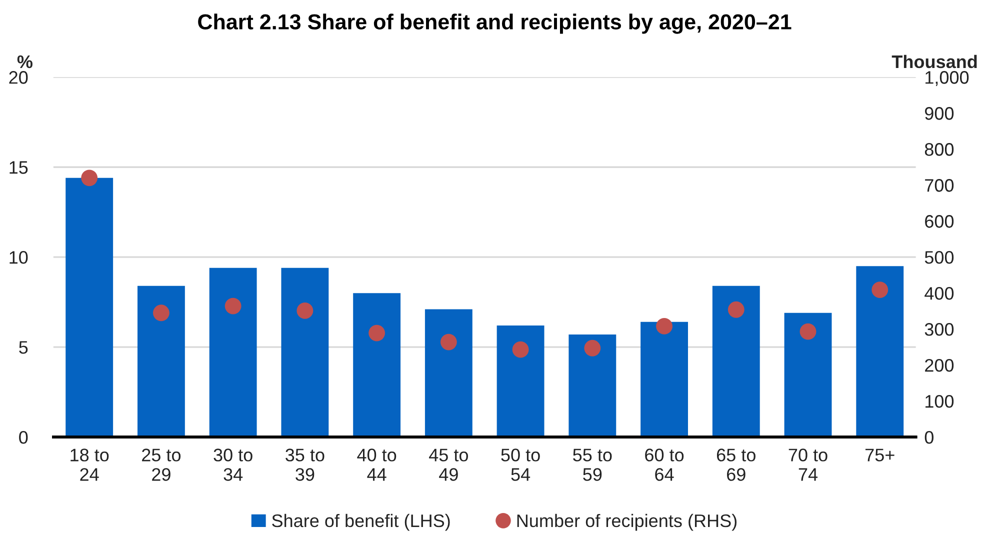  What do you see at coordinates (736, 464) in the screenshot?
I see `x-tick-label: 65 to 69` at bounding box center [736, 464].